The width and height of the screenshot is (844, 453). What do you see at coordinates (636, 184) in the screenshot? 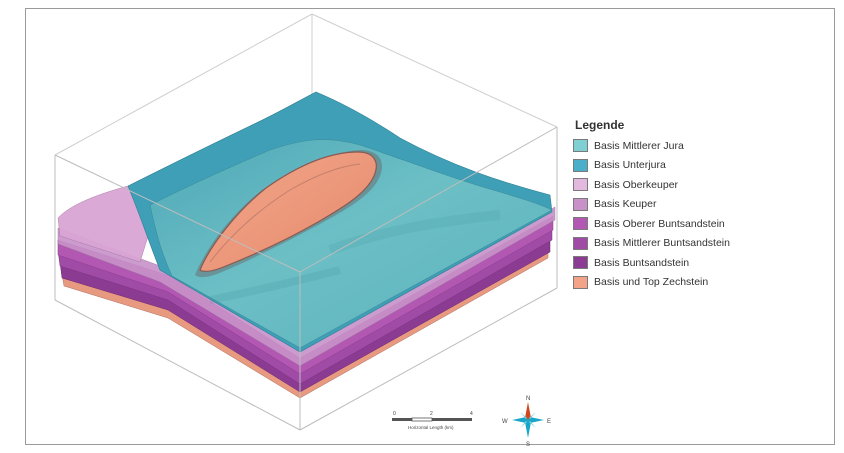
I see `legend-label: Basis Oberkeuper` at bounding box center [636, 184].